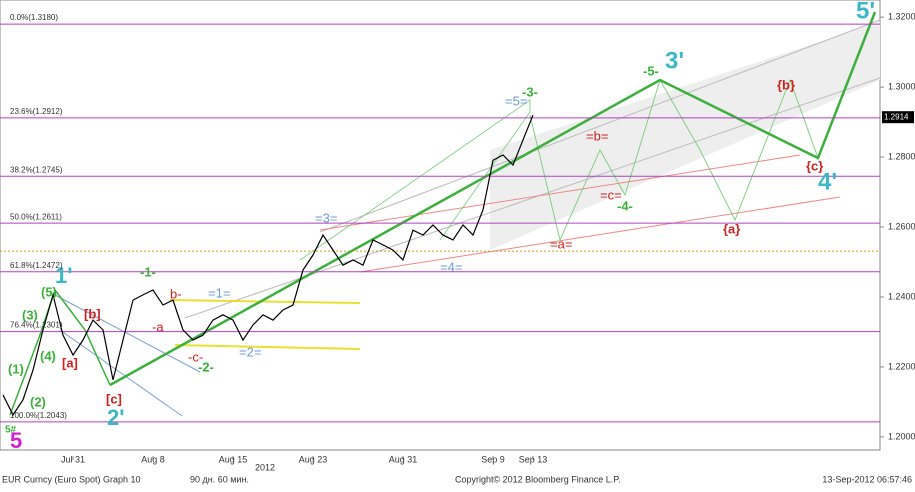  Describe the element at coordinates (36, 216) in the screenshot. I see `fib-label: 50.0%(1.2611)` at that location.